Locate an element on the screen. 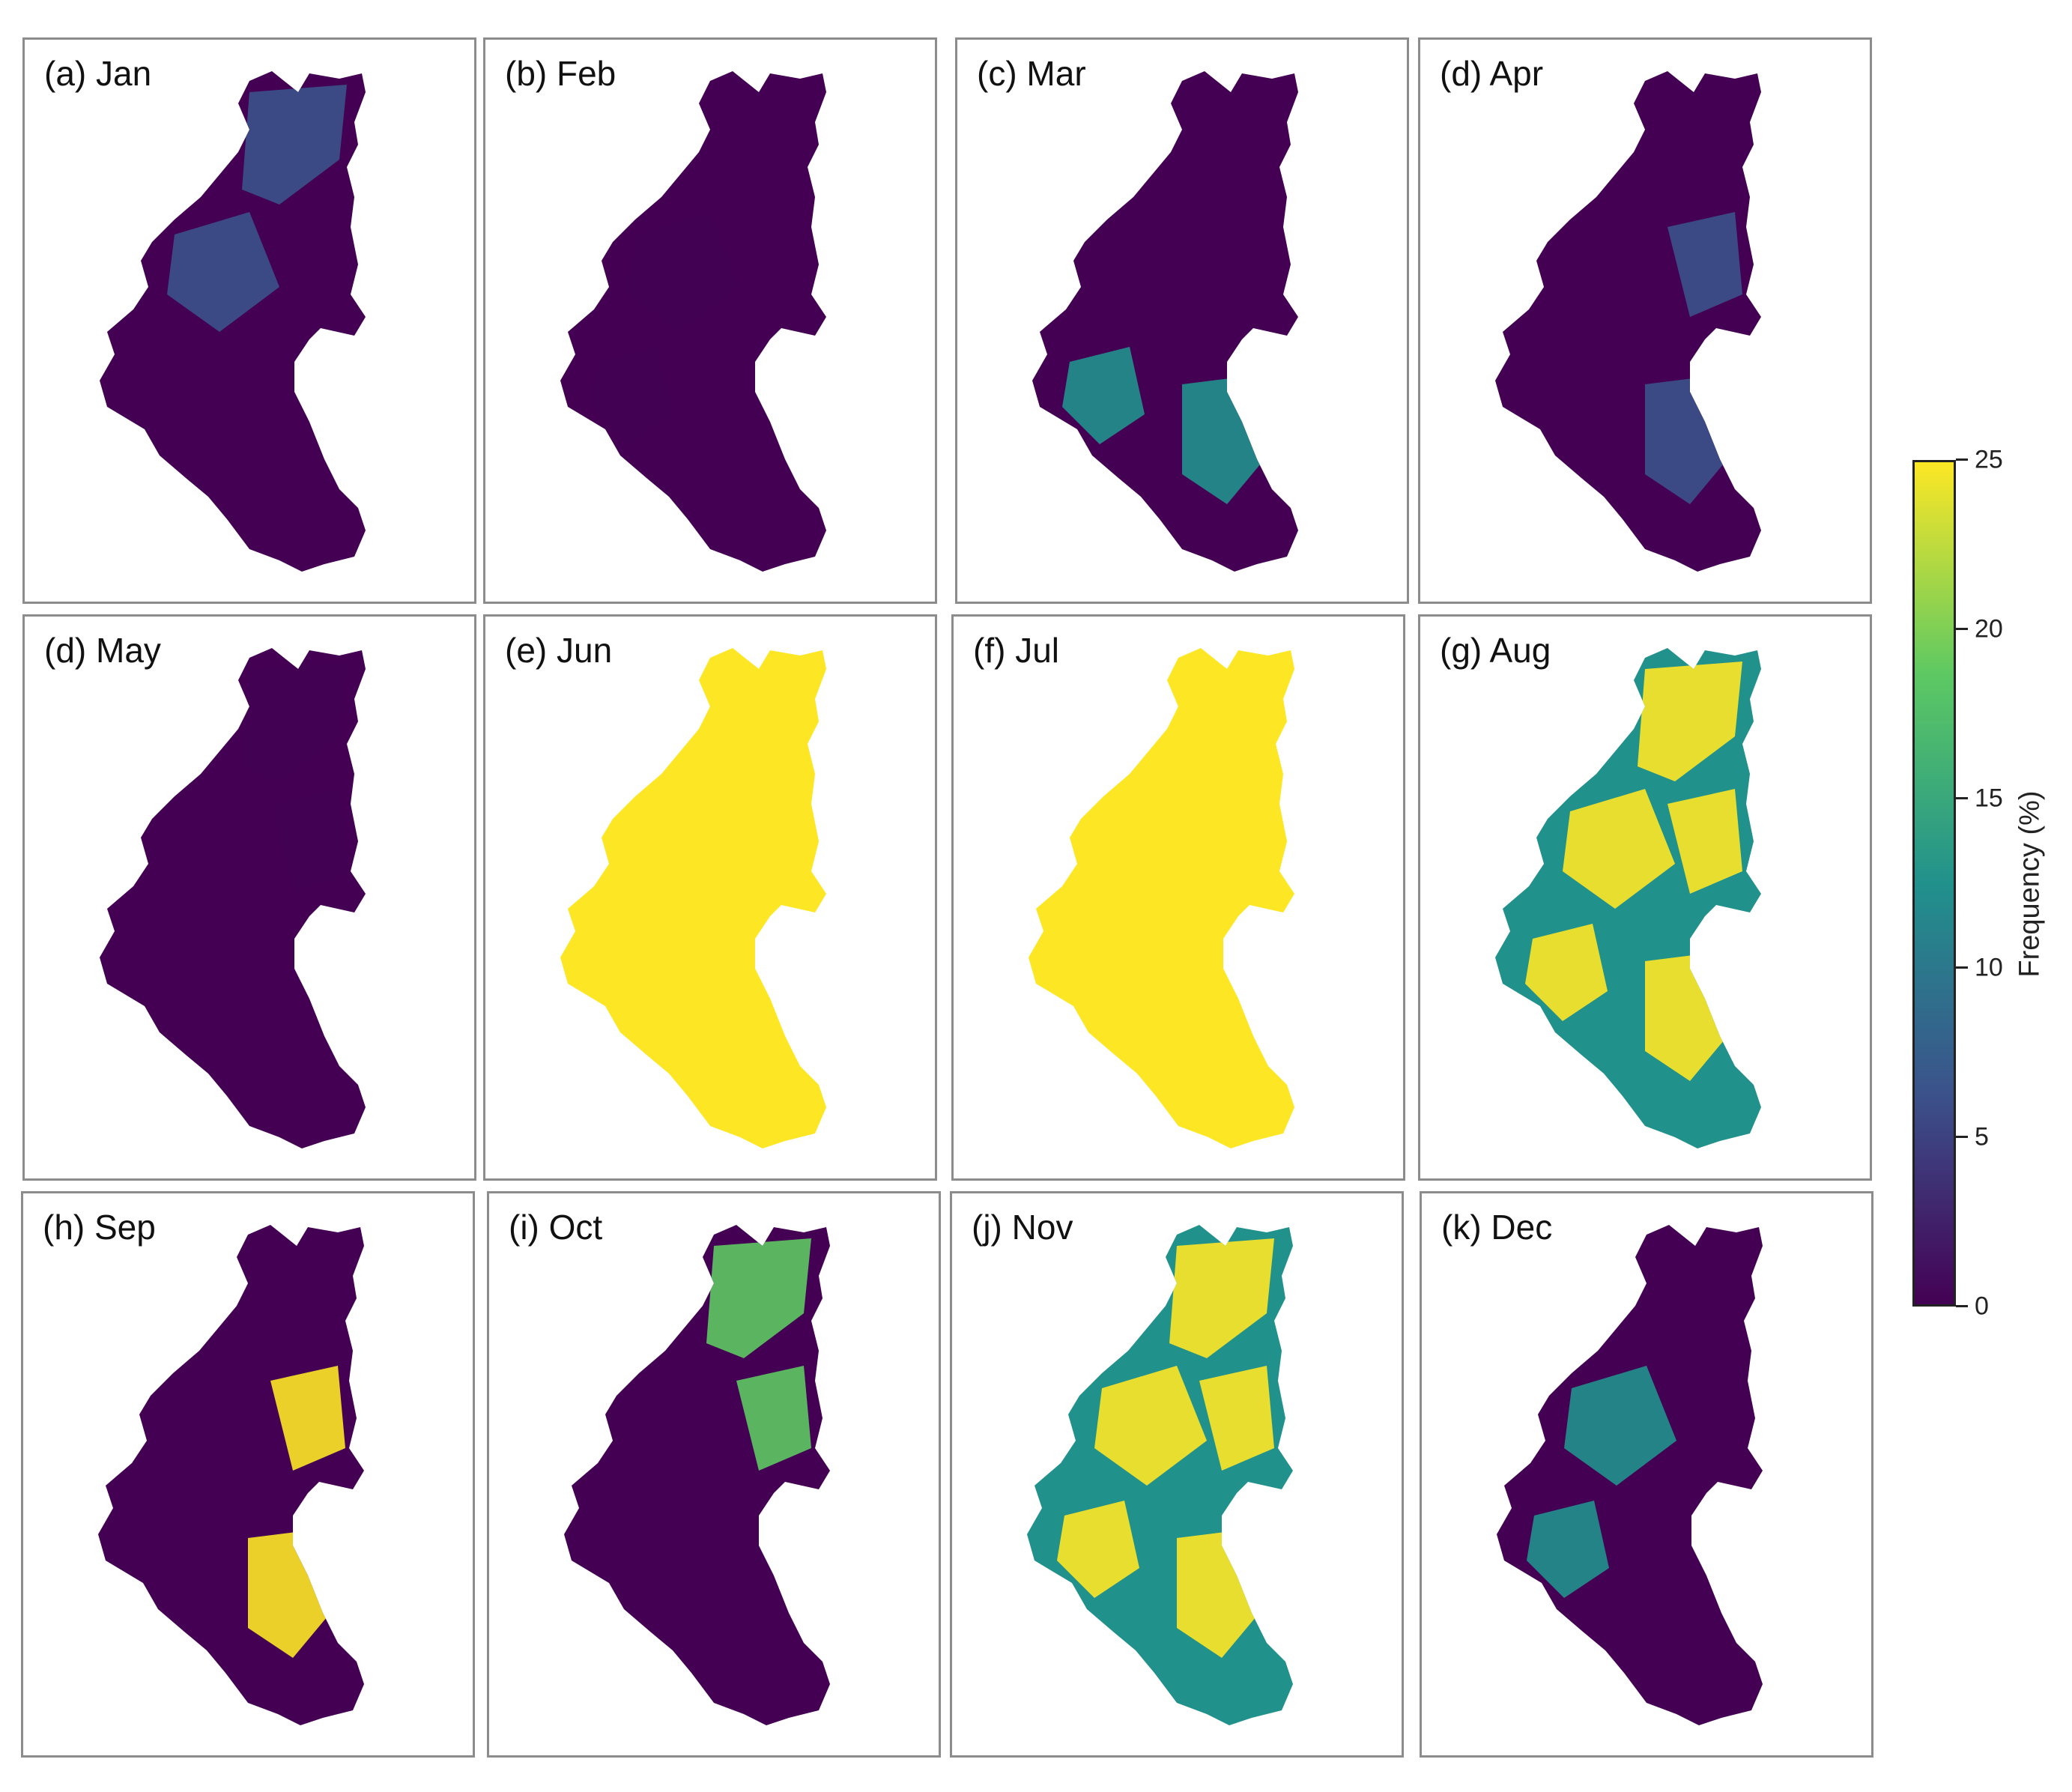 This screenshot has height=1792, width=2072. colorbar-tick-label: 0 is located at coordinates (1982, 1306).